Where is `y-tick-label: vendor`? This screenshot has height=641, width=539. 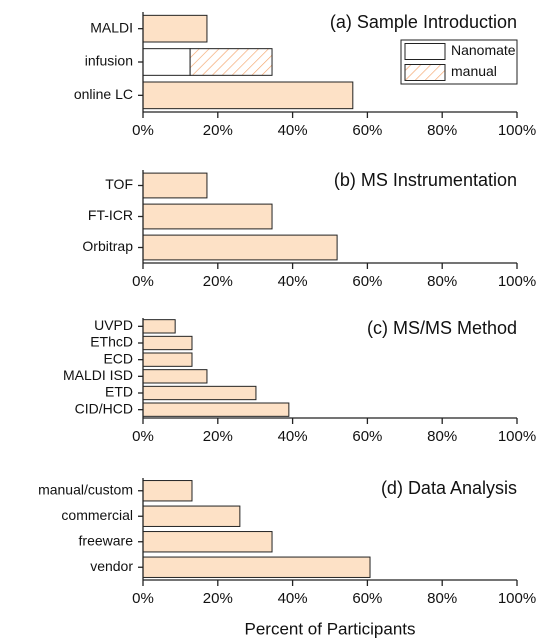 y-tick-label: vendor is located at coordinates (111, 566).